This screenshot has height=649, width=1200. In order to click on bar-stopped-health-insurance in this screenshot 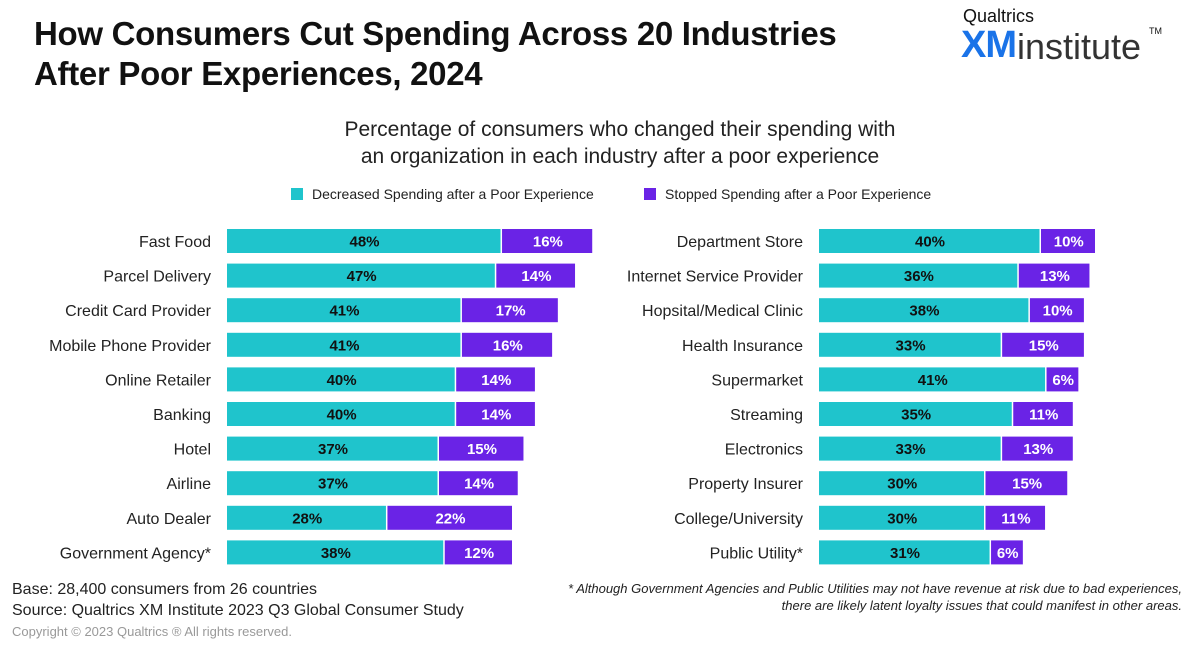, I will do `click(1043, 344)`.